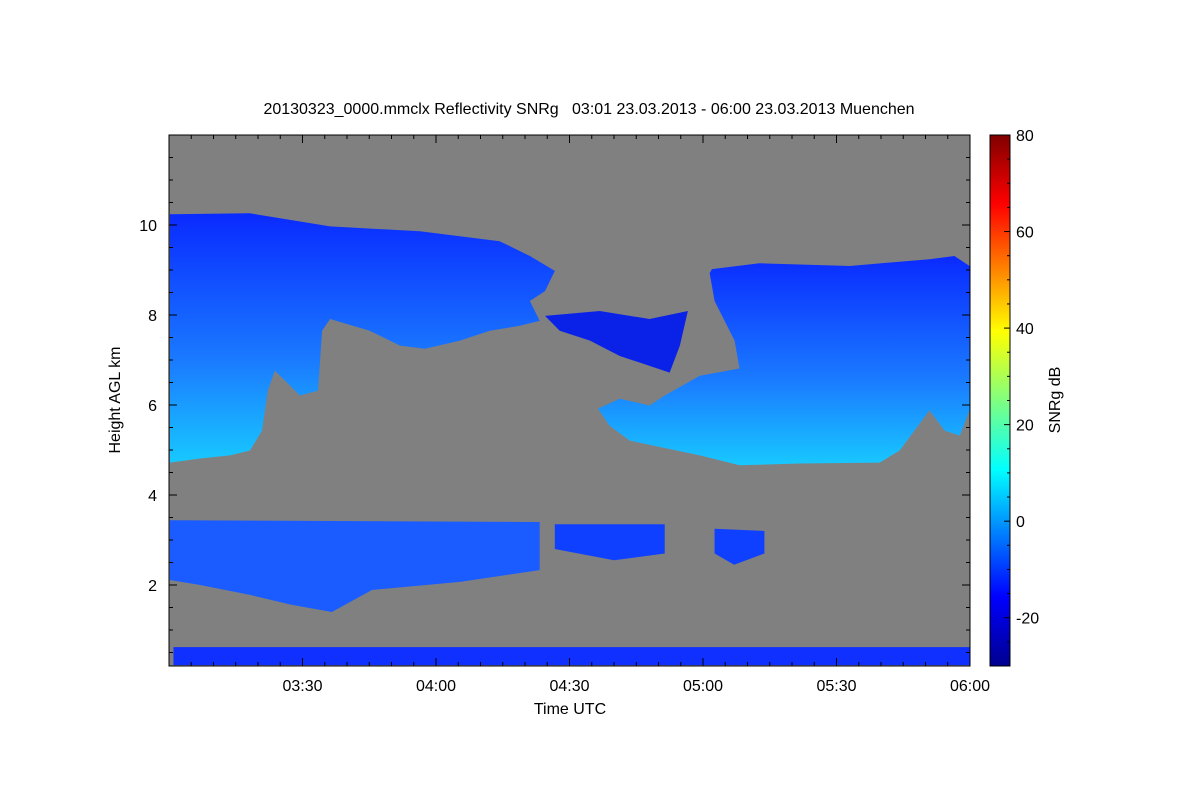  Describe the element at coordinates (570, 709) in the screenshot. I see `x-axis-label: Time UTC` at that location.